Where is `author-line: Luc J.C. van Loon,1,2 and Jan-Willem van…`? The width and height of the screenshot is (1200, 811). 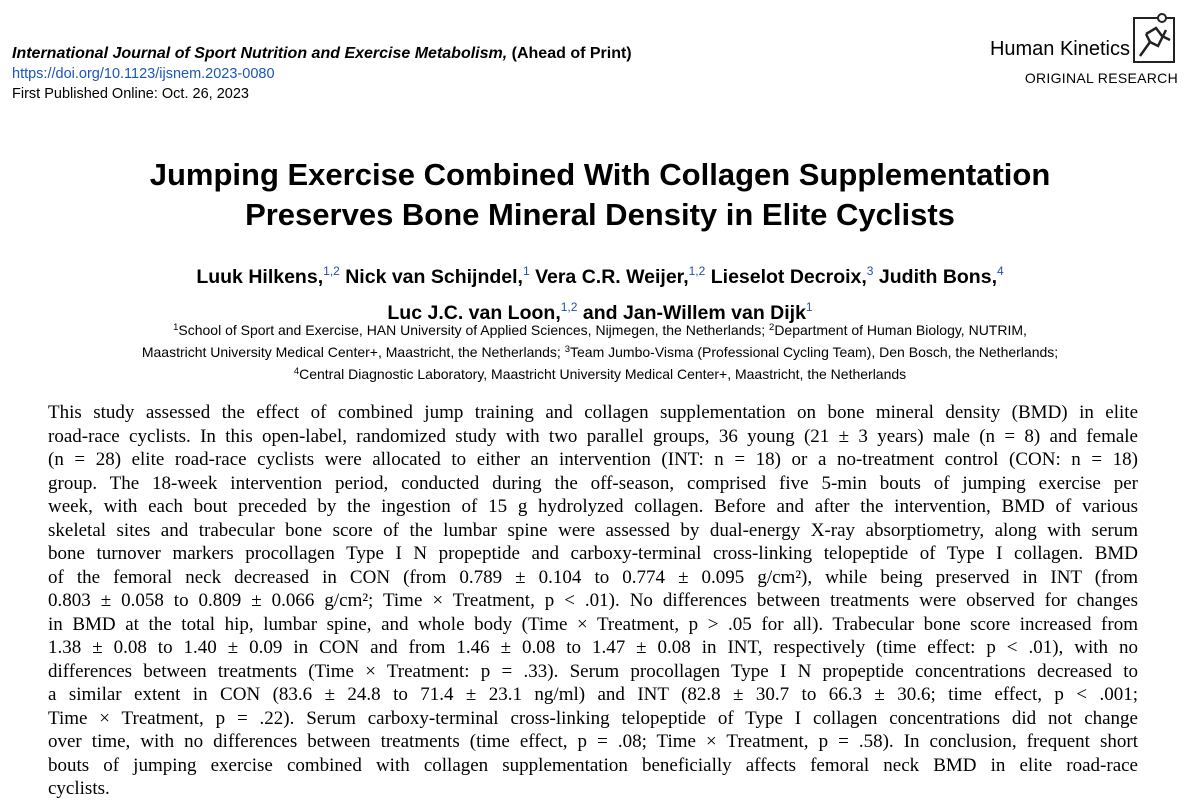
author-line: Luc J.C. van Loon,1,2 and Jan-Willem van… is located at coordinates (600, 310).